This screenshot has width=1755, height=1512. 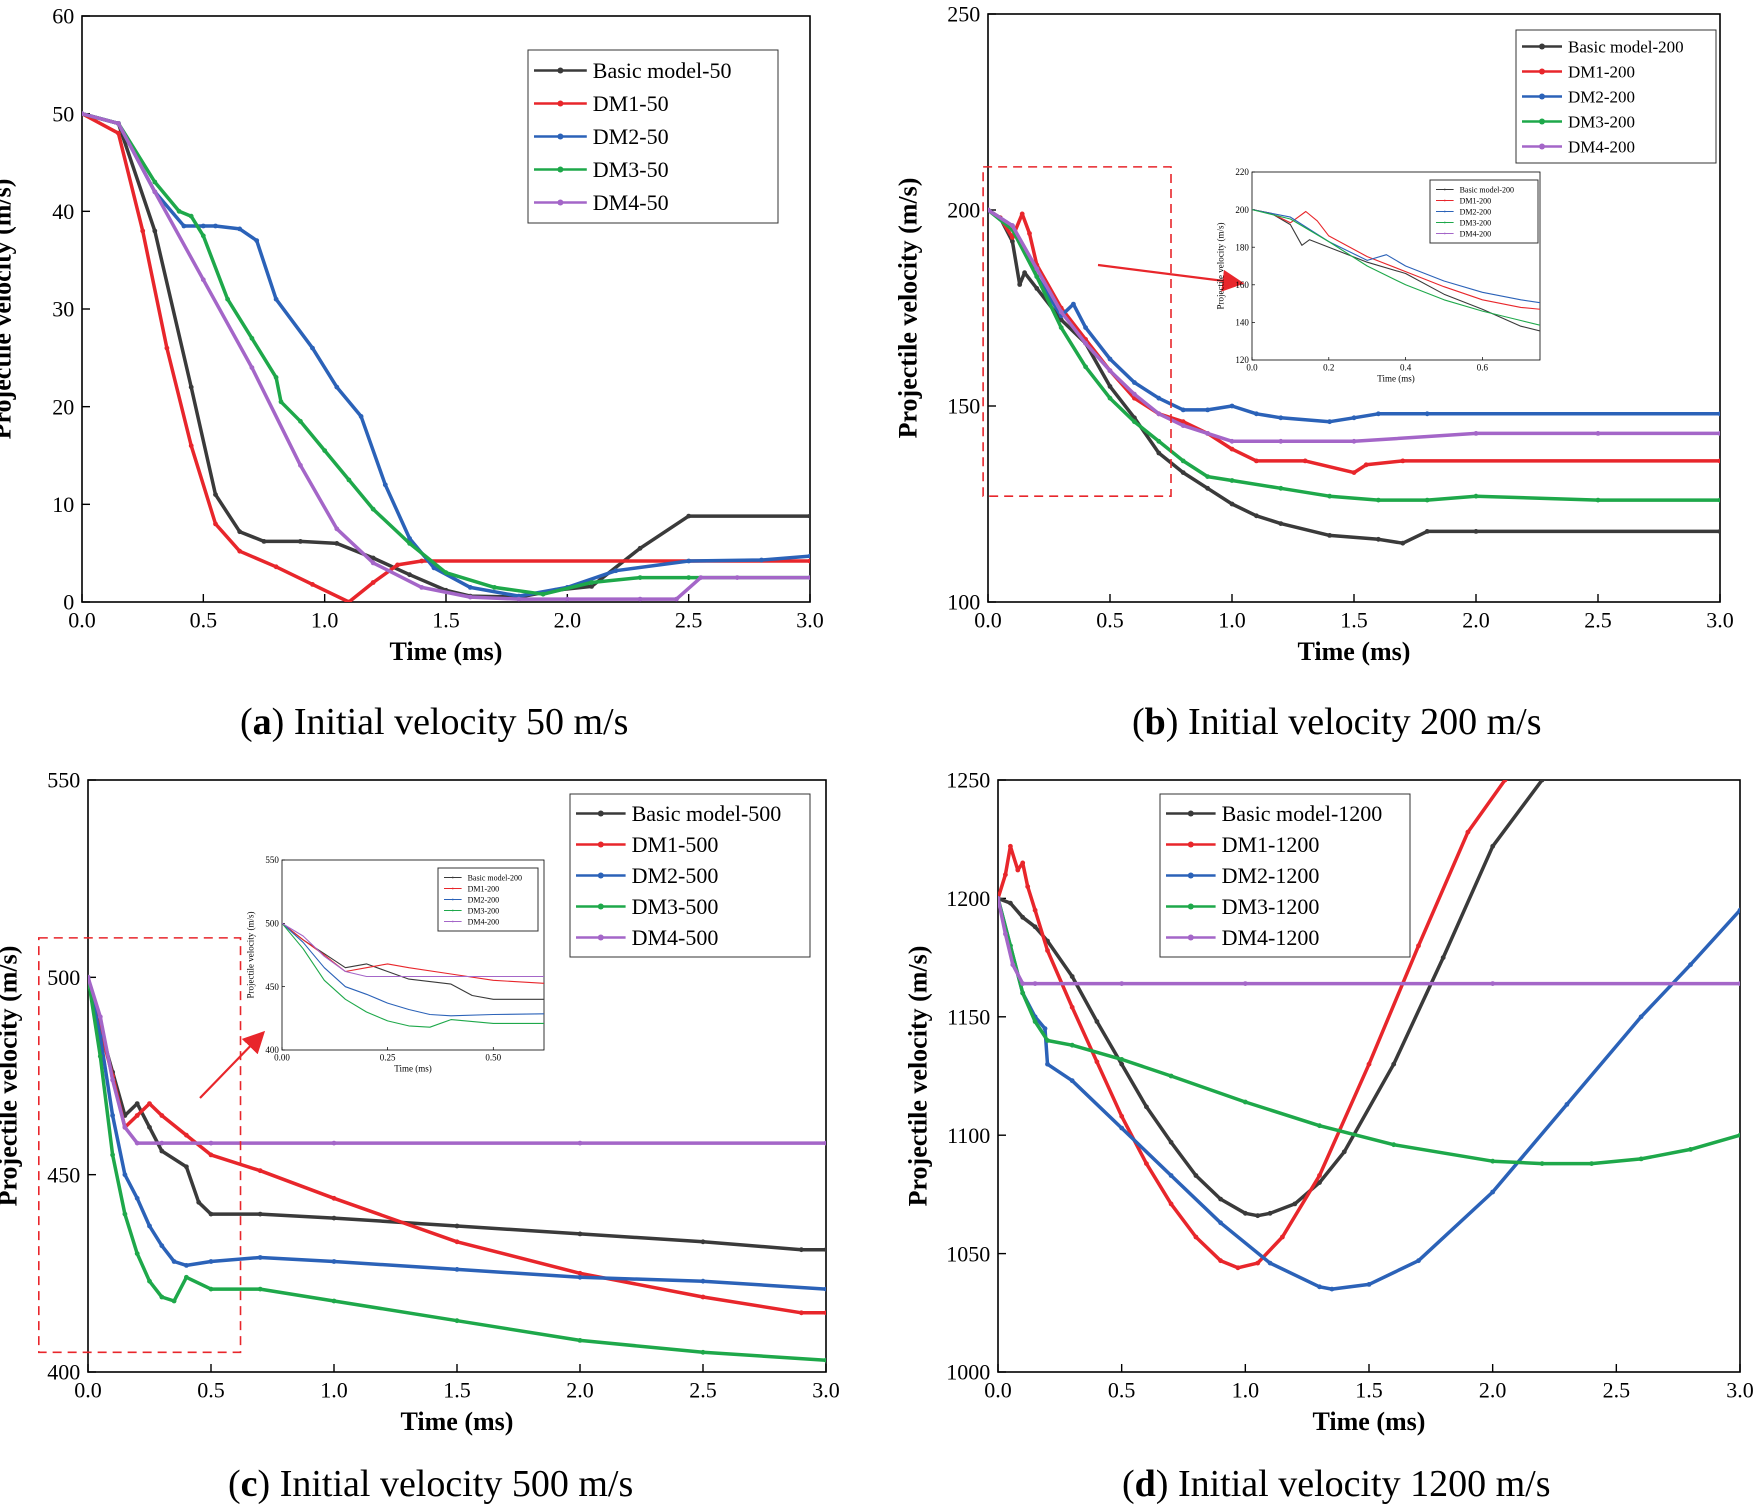 What do you see at coordinates (63, 16) in the screenshot?
I see `y-tick-label: 60` at bounding box center [63, 16].